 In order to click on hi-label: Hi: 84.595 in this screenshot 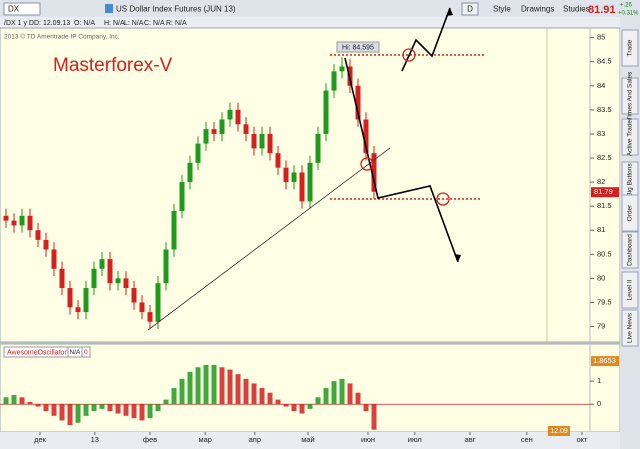, I will do `click(358, 47)`.